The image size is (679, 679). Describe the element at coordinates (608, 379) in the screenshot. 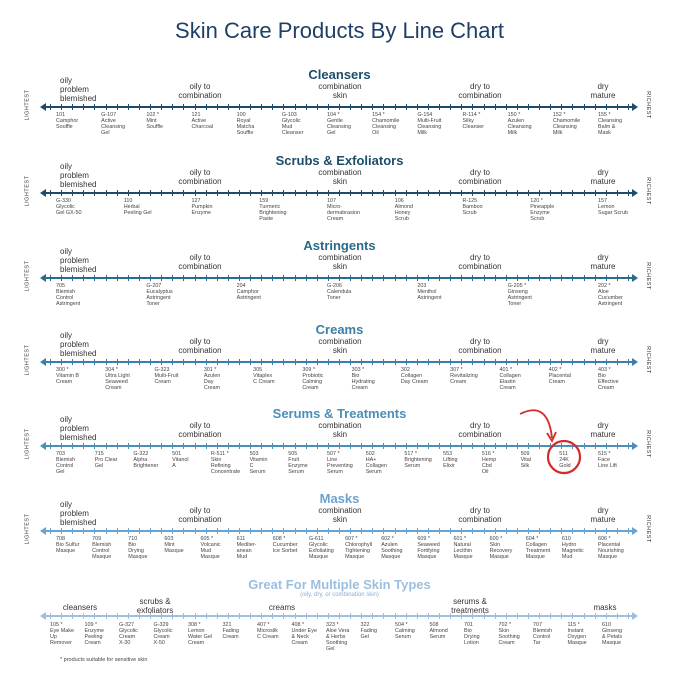

I see `product-label: 403 * Bio Effective Cream` at that location.